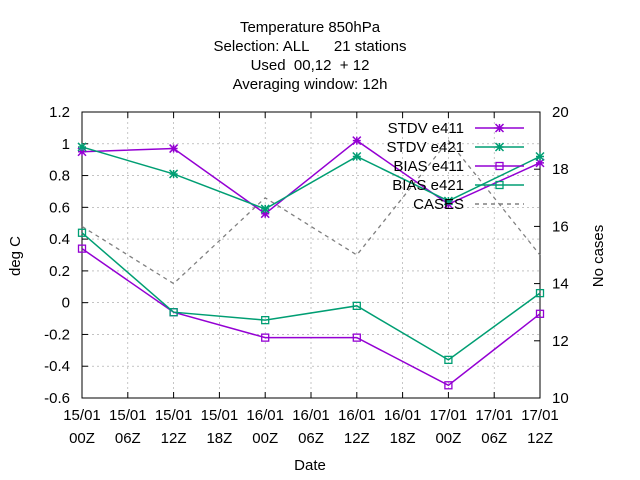  I want to click on y-tick-label: -0.6, so click(57, 398).